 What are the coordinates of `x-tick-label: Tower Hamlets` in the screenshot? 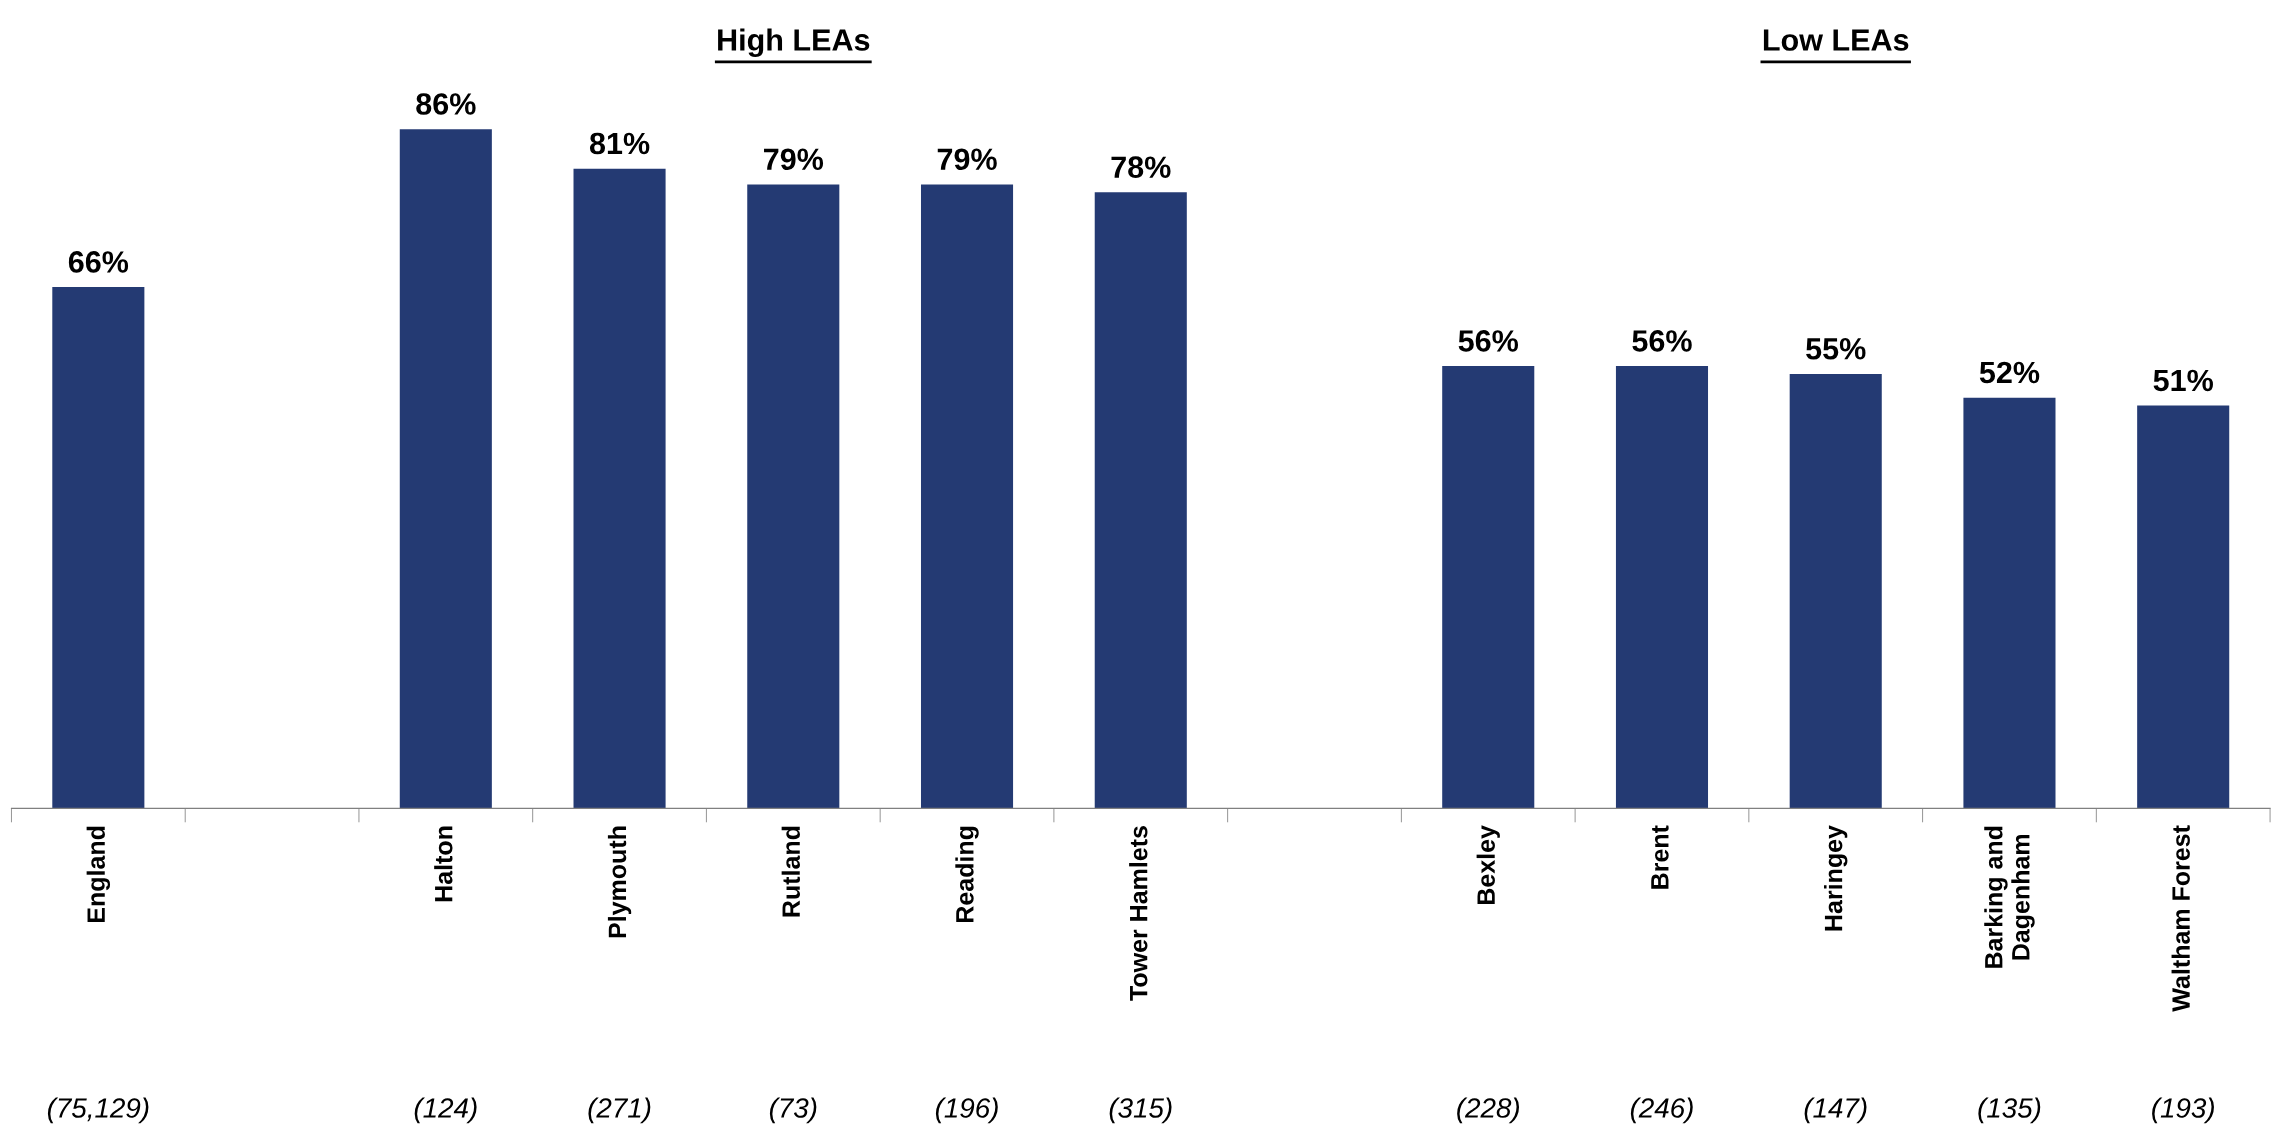 It's located at (1138, 913).